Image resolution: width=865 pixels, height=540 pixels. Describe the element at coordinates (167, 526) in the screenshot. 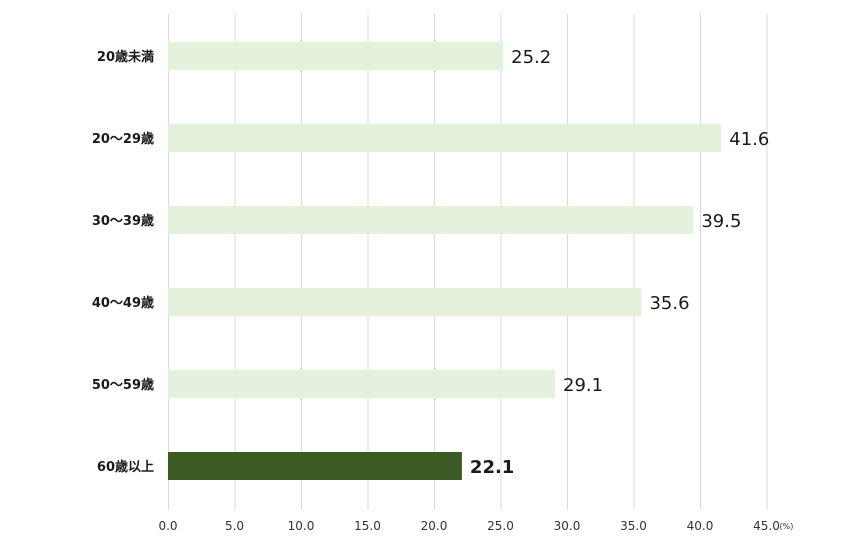

I see `x-tick-label-0: 0.0` at that location.